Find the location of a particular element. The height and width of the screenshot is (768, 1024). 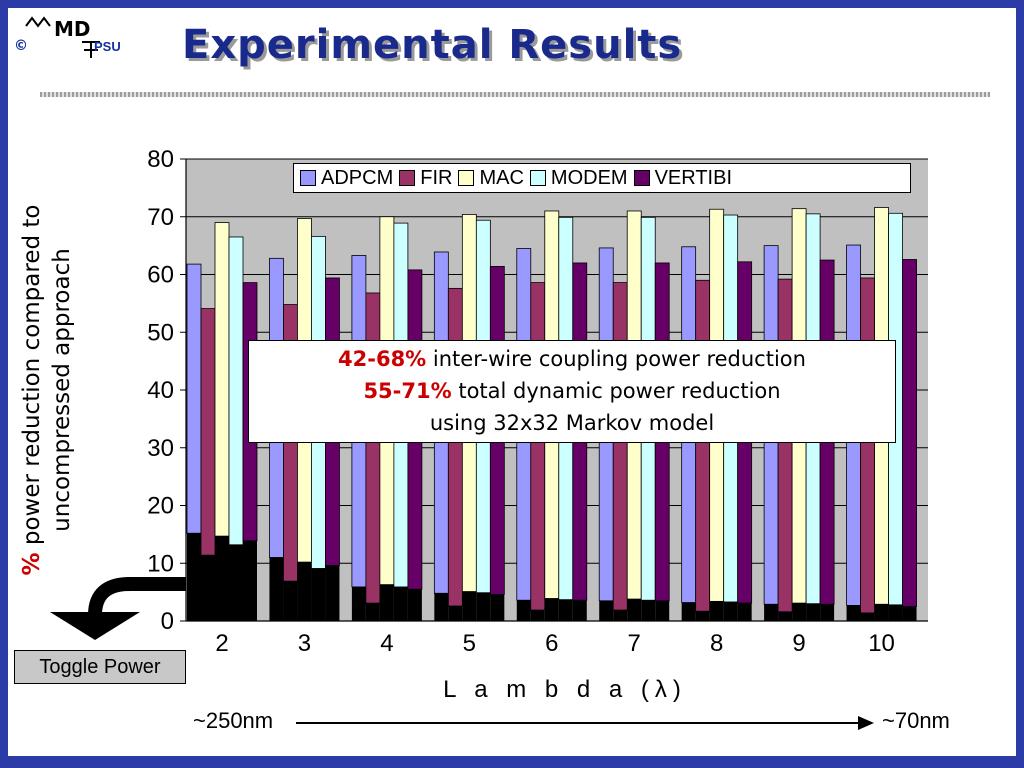

legend-item-fir: FIR is located at coordinates (425, 178).